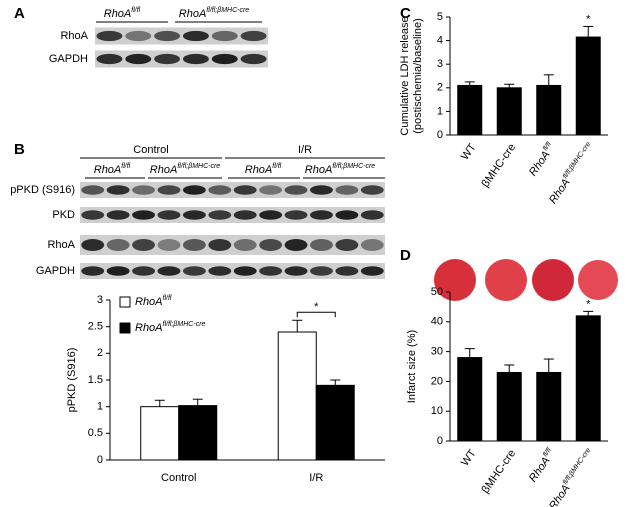 This screenshot has width=626, height=507. I want to click on y-tick-label: 2.5, so click(95, 327).